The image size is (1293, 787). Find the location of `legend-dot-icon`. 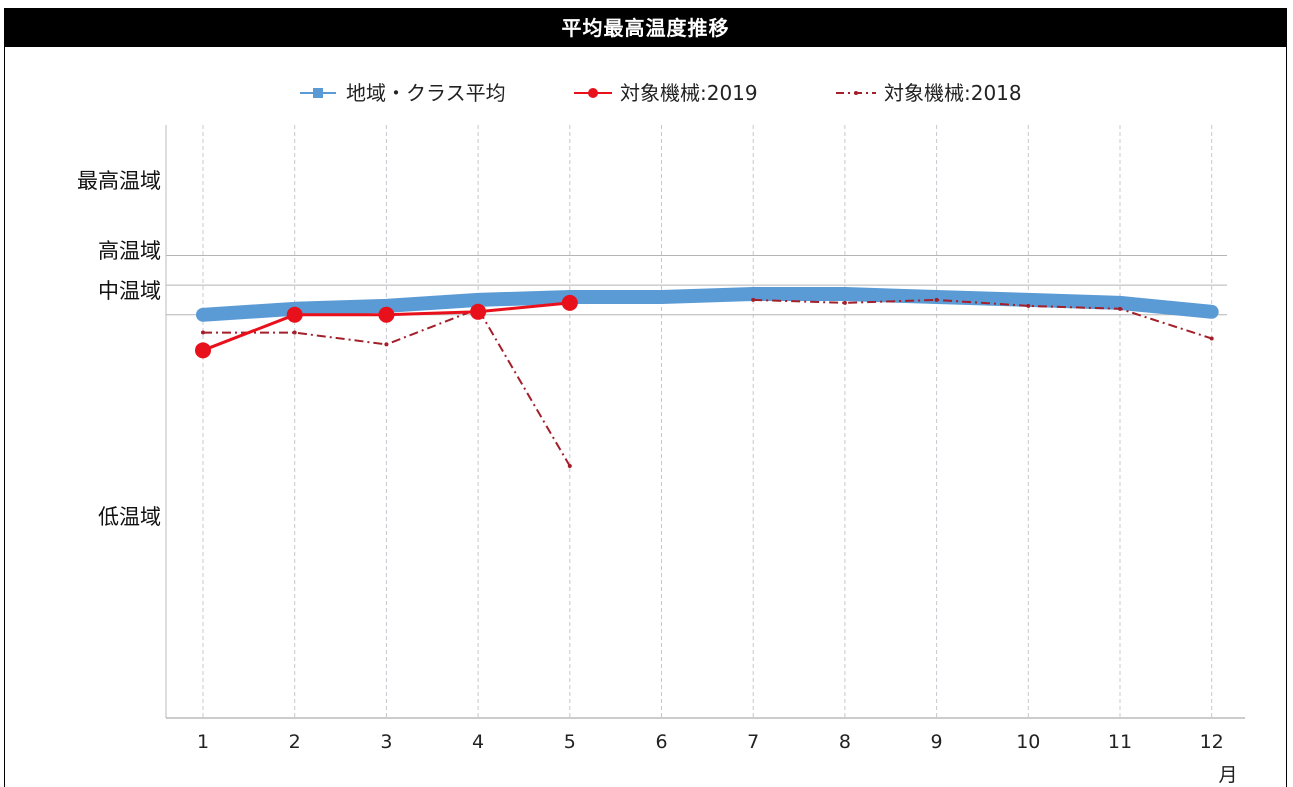

legend-dot-icon is located at coordinates (856, 93).